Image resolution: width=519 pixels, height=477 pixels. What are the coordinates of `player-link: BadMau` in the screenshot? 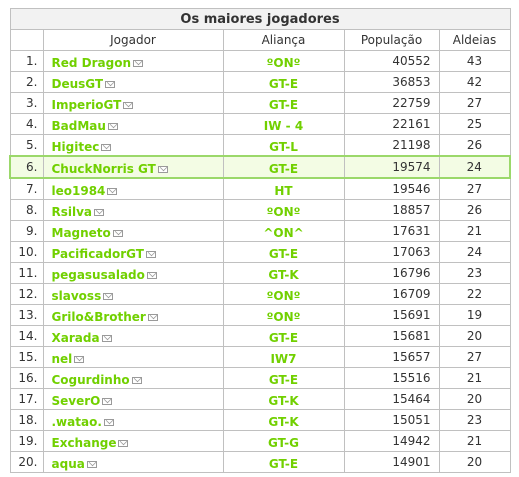 It's located at (78, 125).